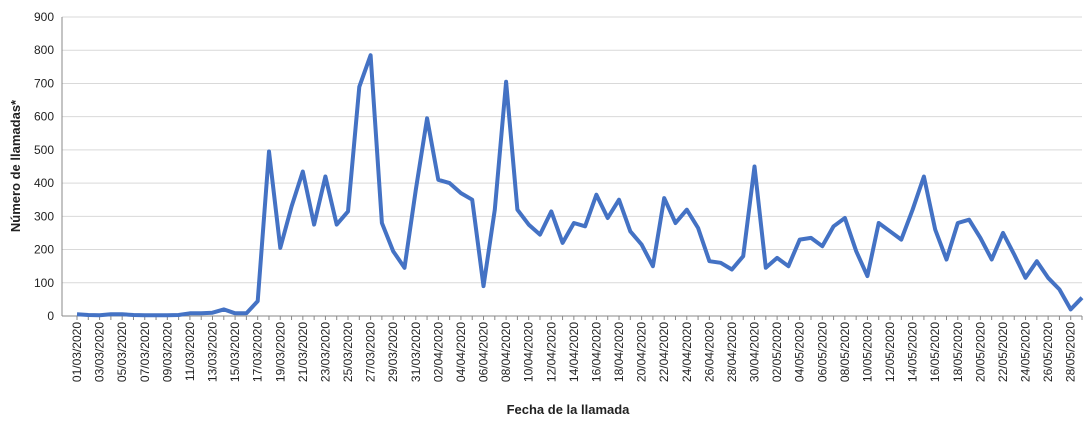  Describe the element at coordinates (15, 165) in the screenshot. I see `y-axis-label: Número de llamadas*` at that location.